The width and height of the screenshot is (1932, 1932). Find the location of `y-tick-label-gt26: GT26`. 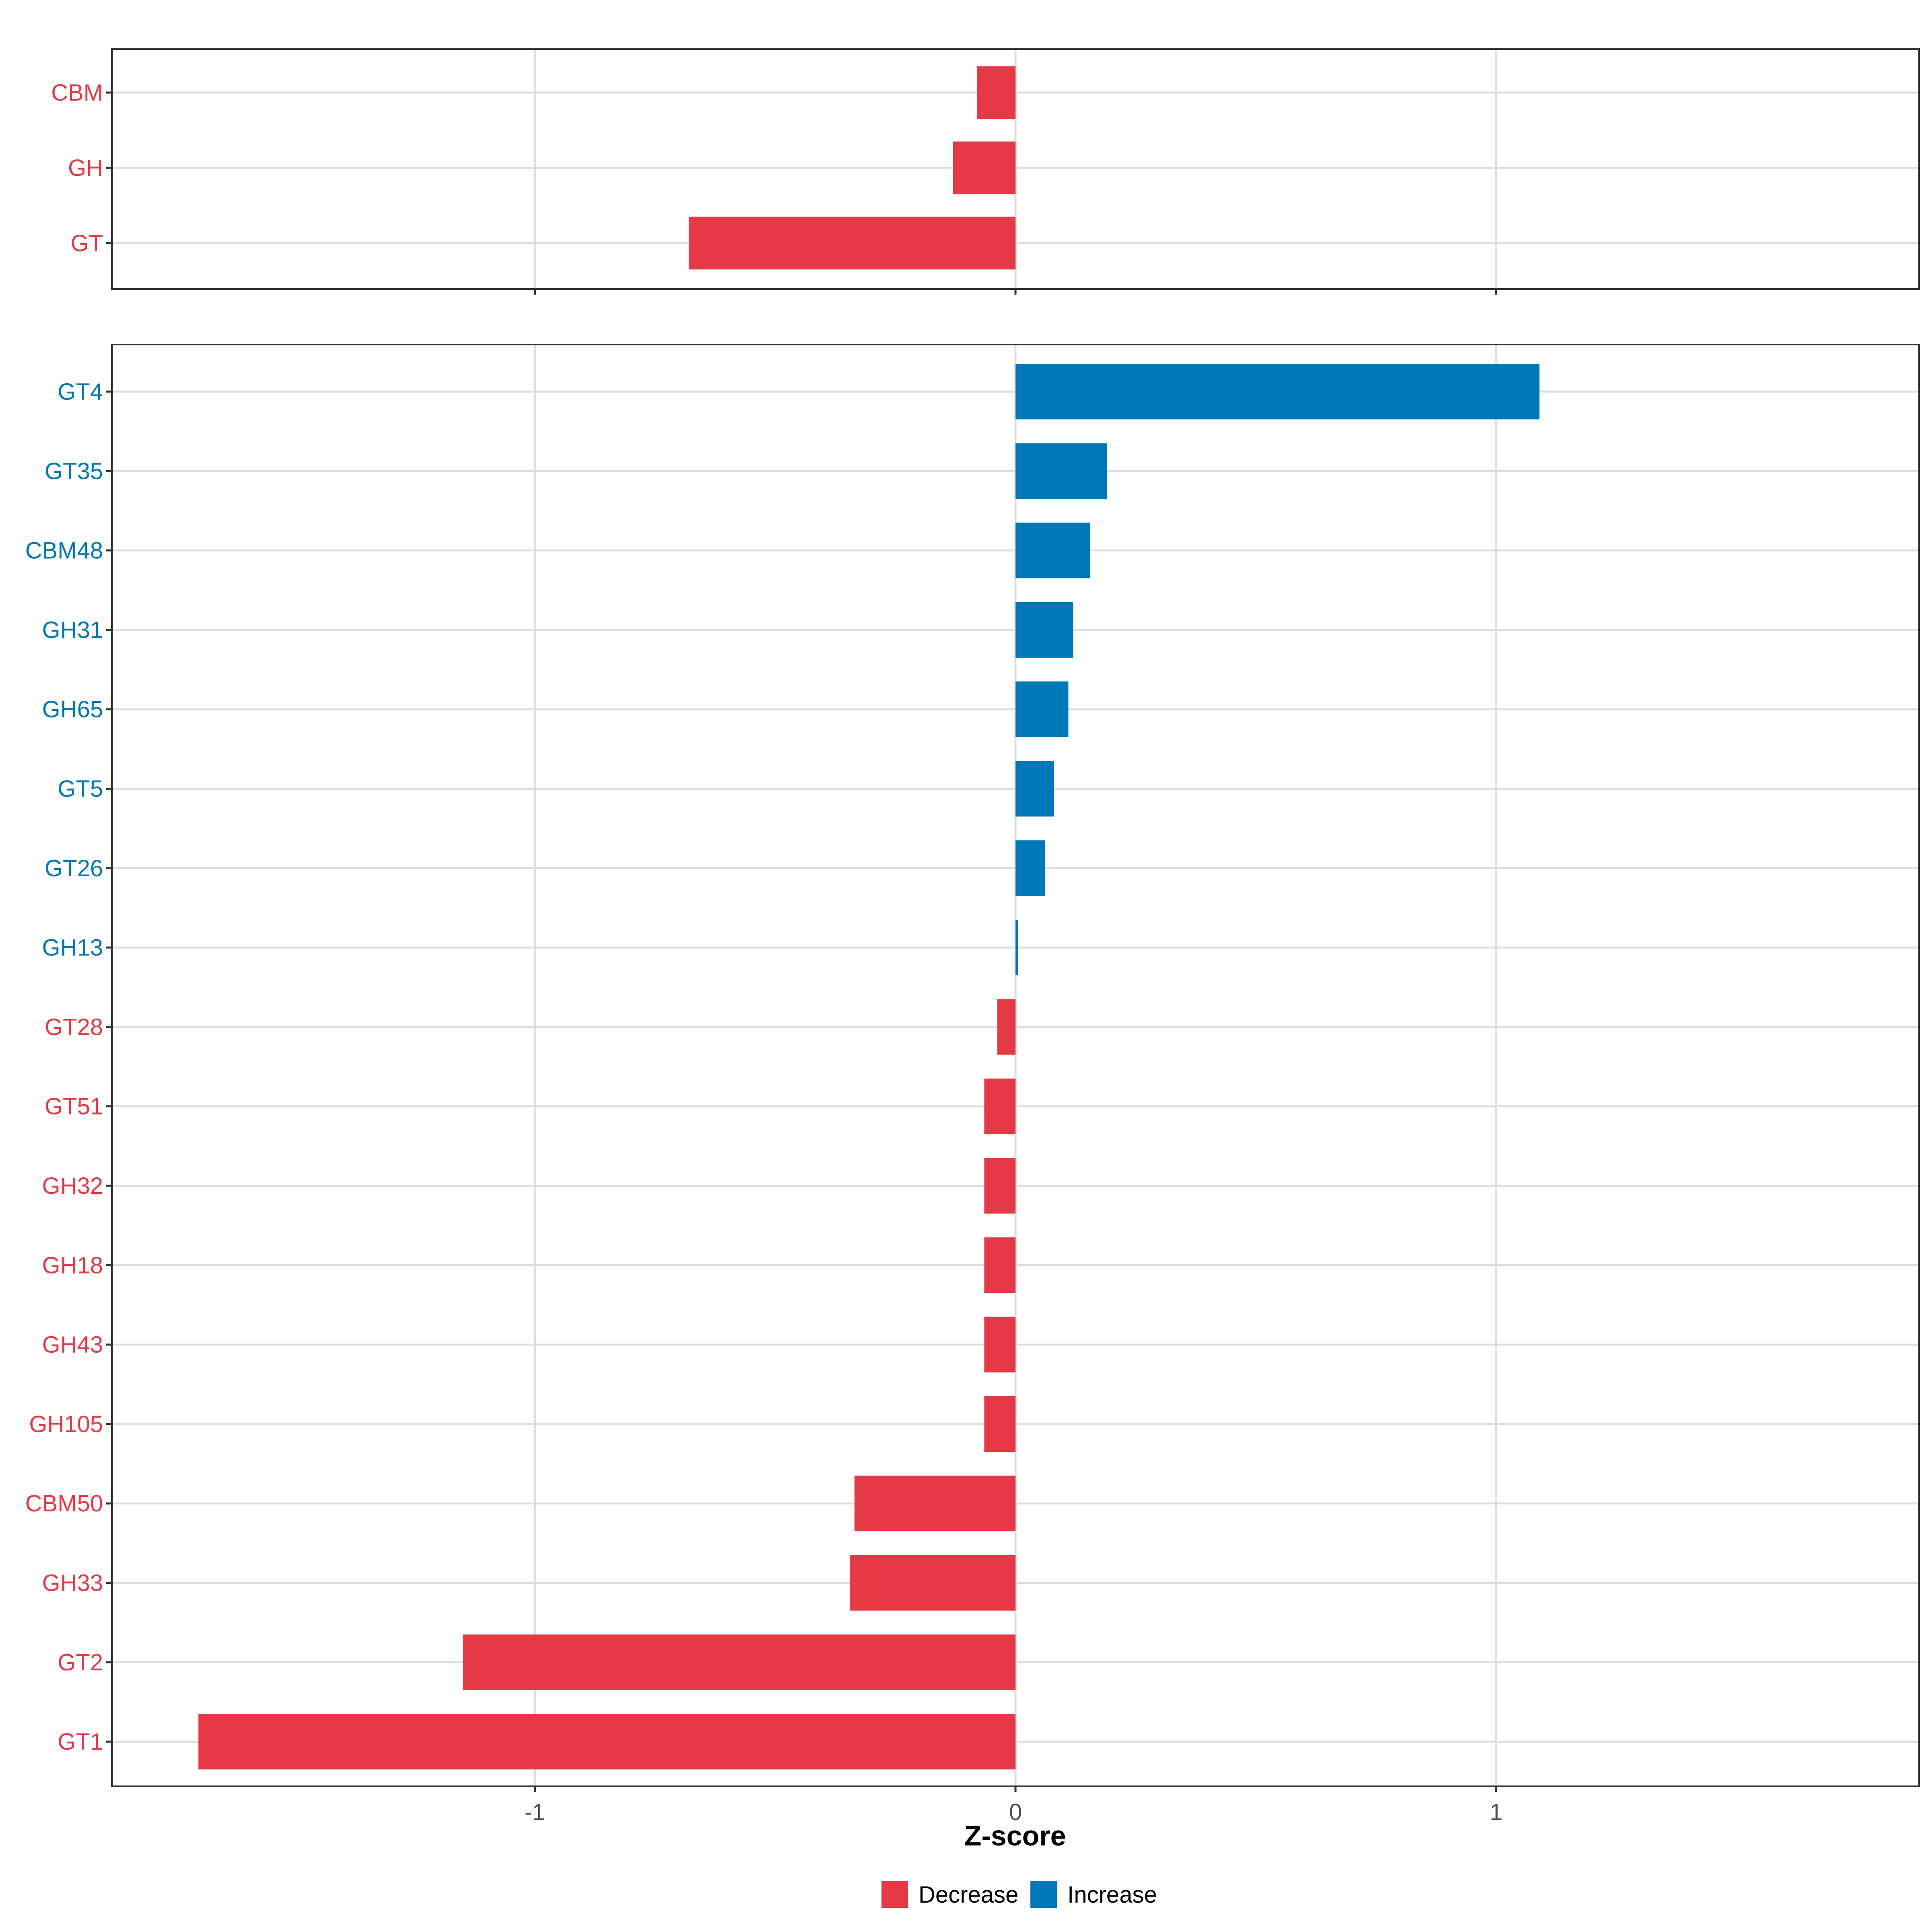

y-tick-label-gt26: GT26 is located at coordinates (74, 868).